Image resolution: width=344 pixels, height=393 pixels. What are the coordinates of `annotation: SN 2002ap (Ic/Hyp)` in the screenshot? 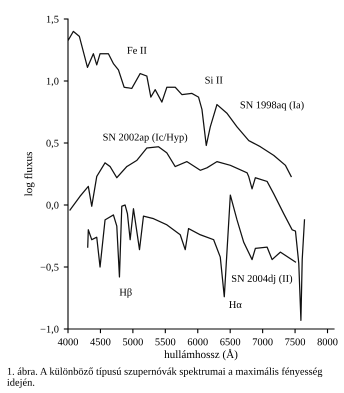 It's located at (145, 138).